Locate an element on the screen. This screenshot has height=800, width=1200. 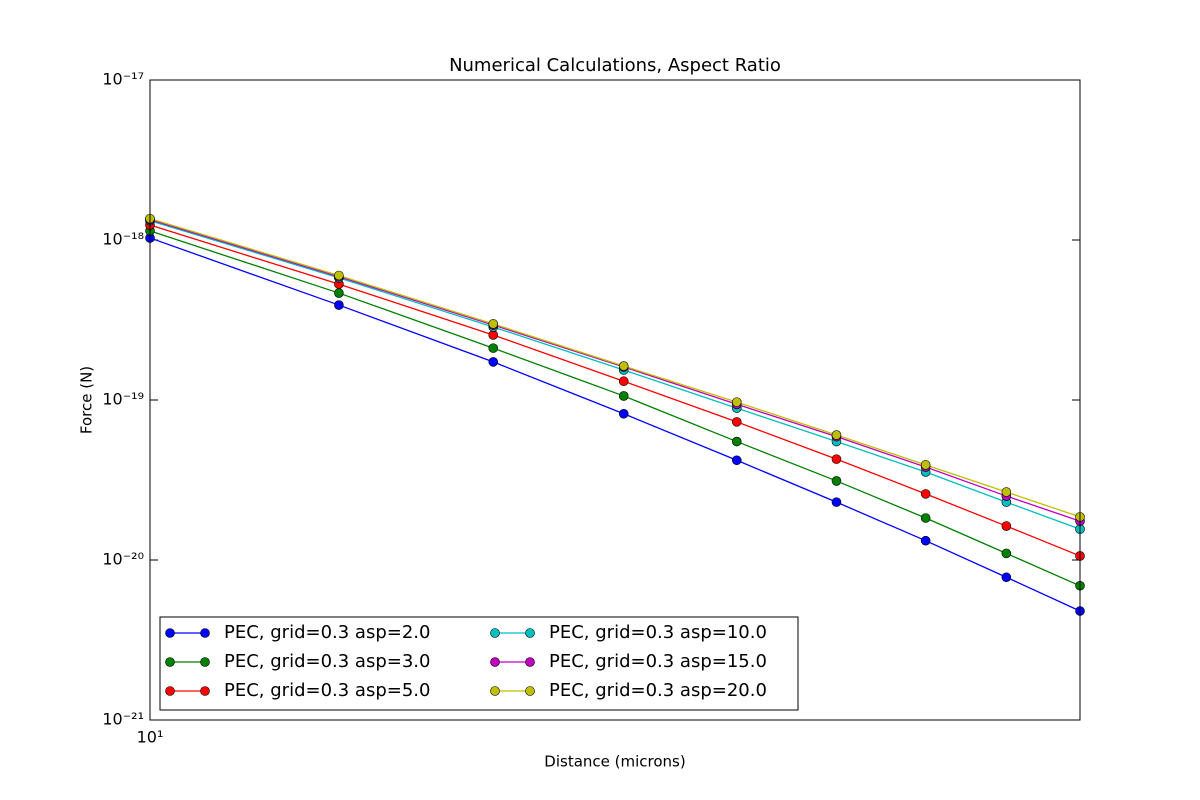
y-tick-label: 10⁻¹⁹ is located at coordinates (123, 399).